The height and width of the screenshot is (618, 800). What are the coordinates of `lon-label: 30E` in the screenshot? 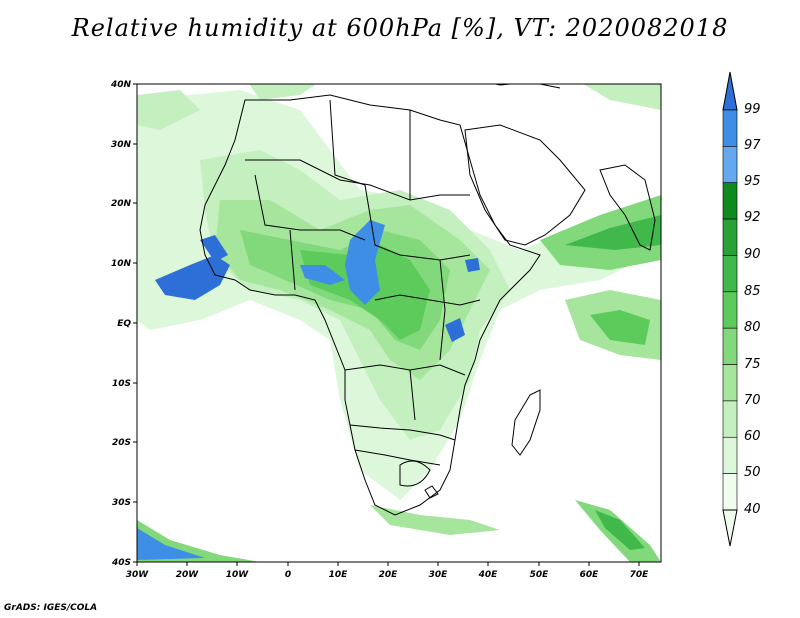 It's located at (439, 575).